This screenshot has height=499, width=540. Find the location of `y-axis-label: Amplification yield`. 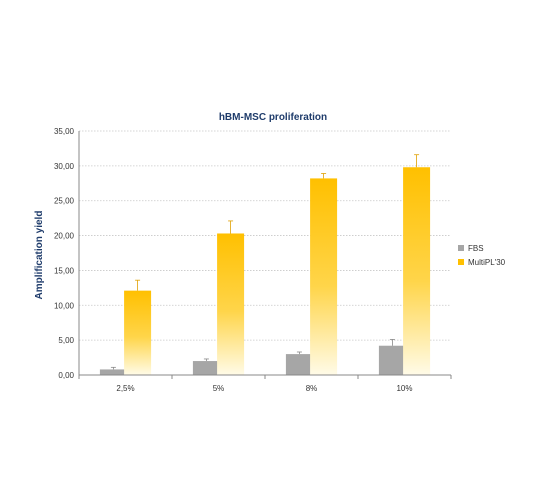

y-axis-label: Amplification yield is located at coordinates (39, 255).